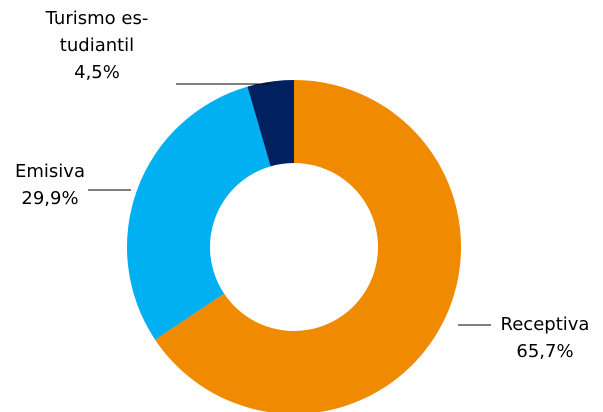 This screenshot has width=603, height=412. I want to click on slice-name: Emisiva, so click(50, 171).